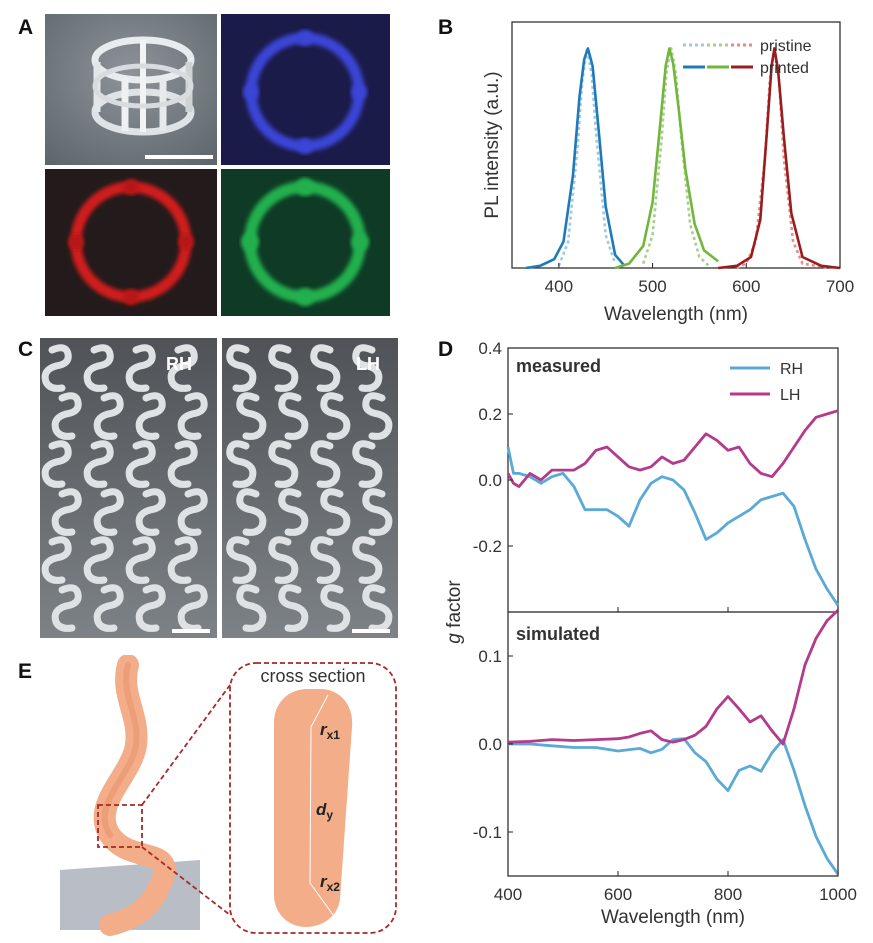 Image resolution: width=873 pixels, height=943 pixels. Describe the element at coordinates (179, 364) in the screenshot. I see `label-rh: RH` at that location.